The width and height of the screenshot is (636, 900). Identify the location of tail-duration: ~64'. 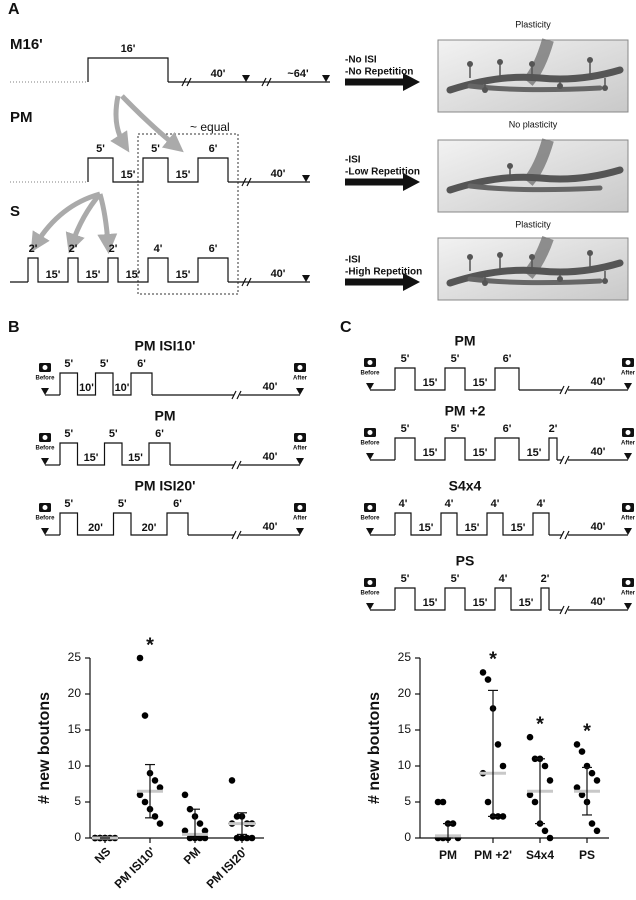
(298, 74).